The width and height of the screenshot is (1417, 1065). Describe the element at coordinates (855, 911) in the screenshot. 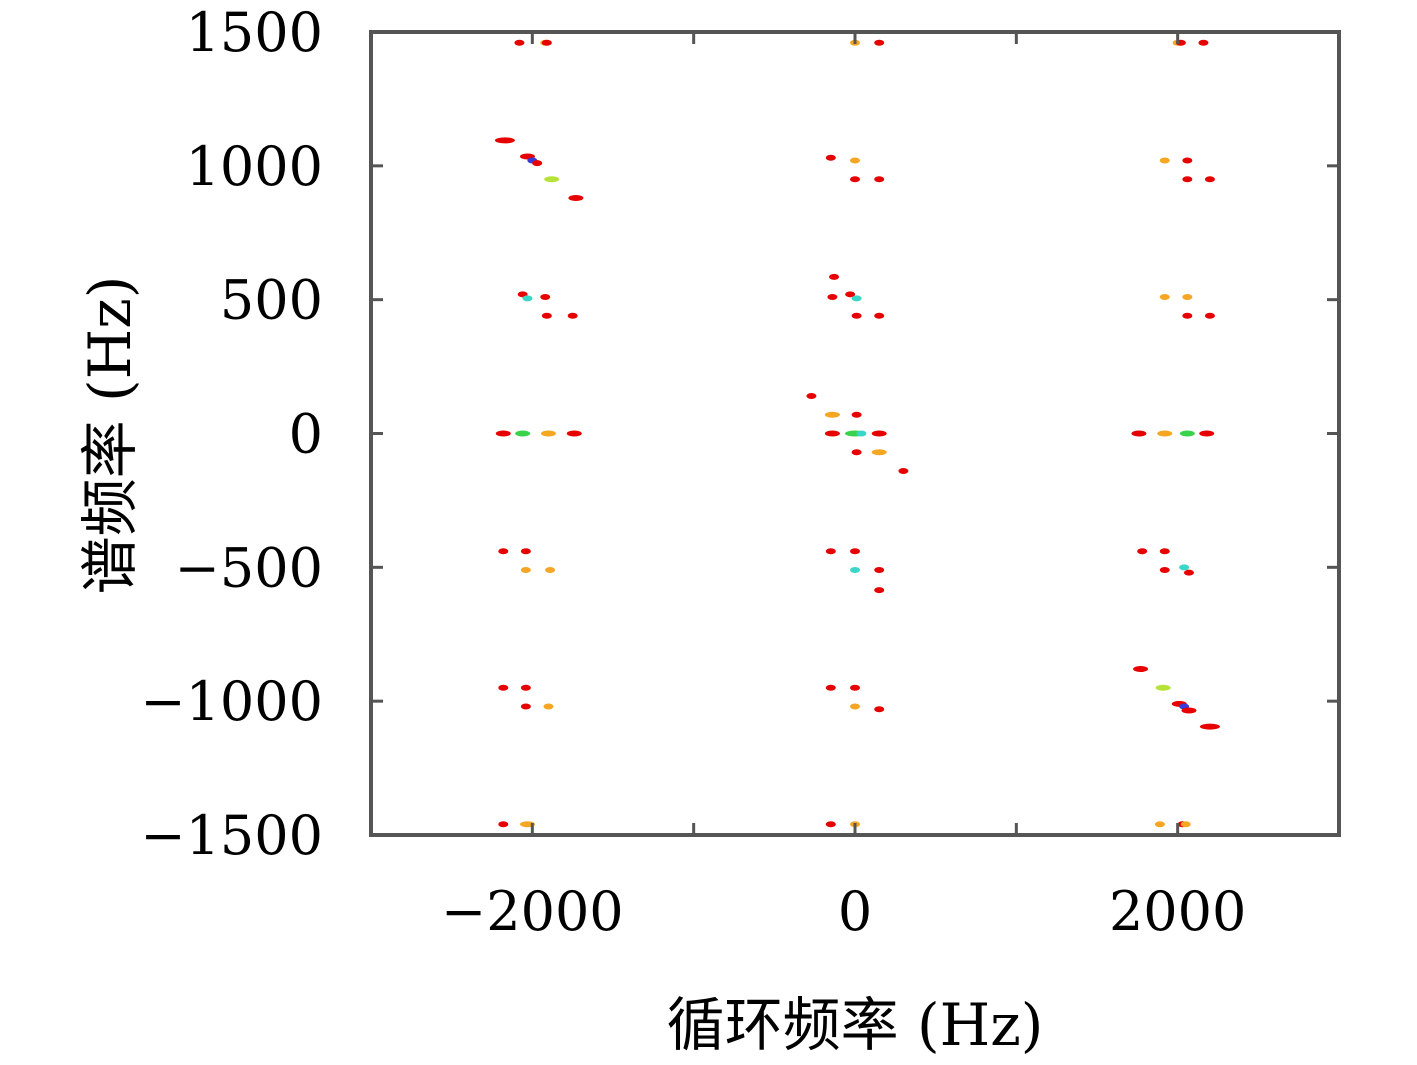

I see `x-tick-label: 0` at that location.